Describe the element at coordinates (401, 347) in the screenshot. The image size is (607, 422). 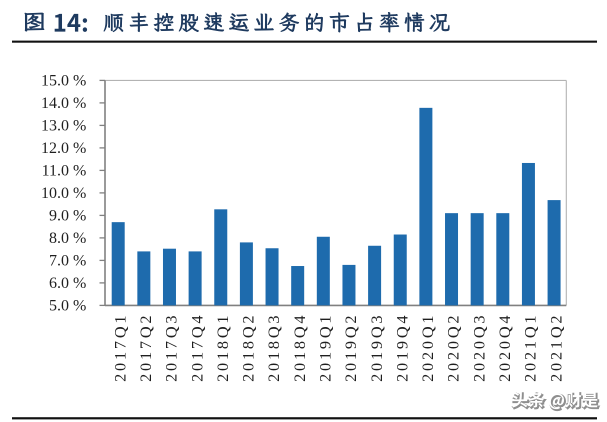
I see `svg-text: 2019Q4` at that location.